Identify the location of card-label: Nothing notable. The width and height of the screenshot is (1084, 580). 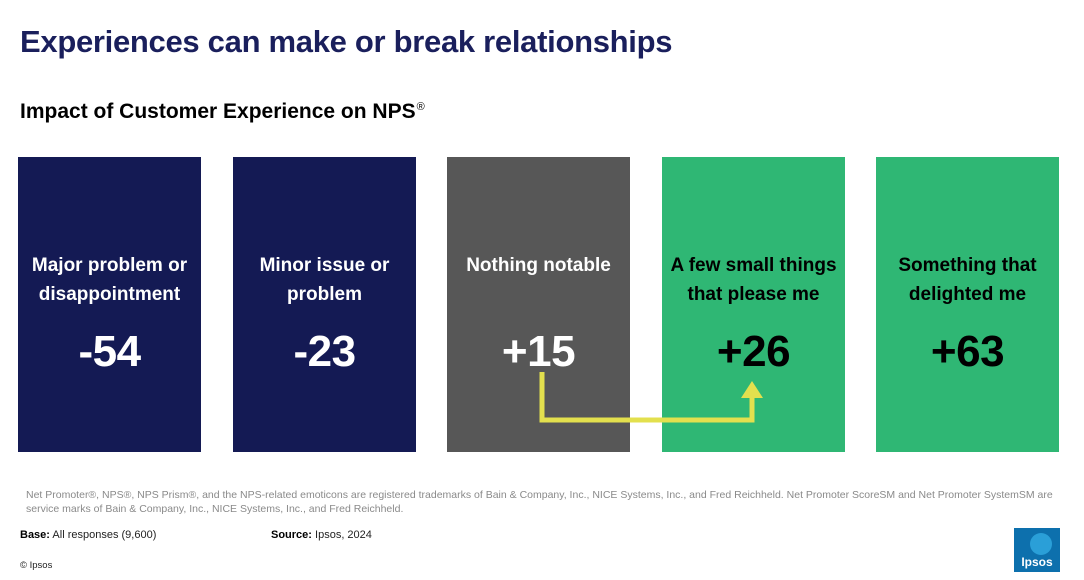
(538, 265).